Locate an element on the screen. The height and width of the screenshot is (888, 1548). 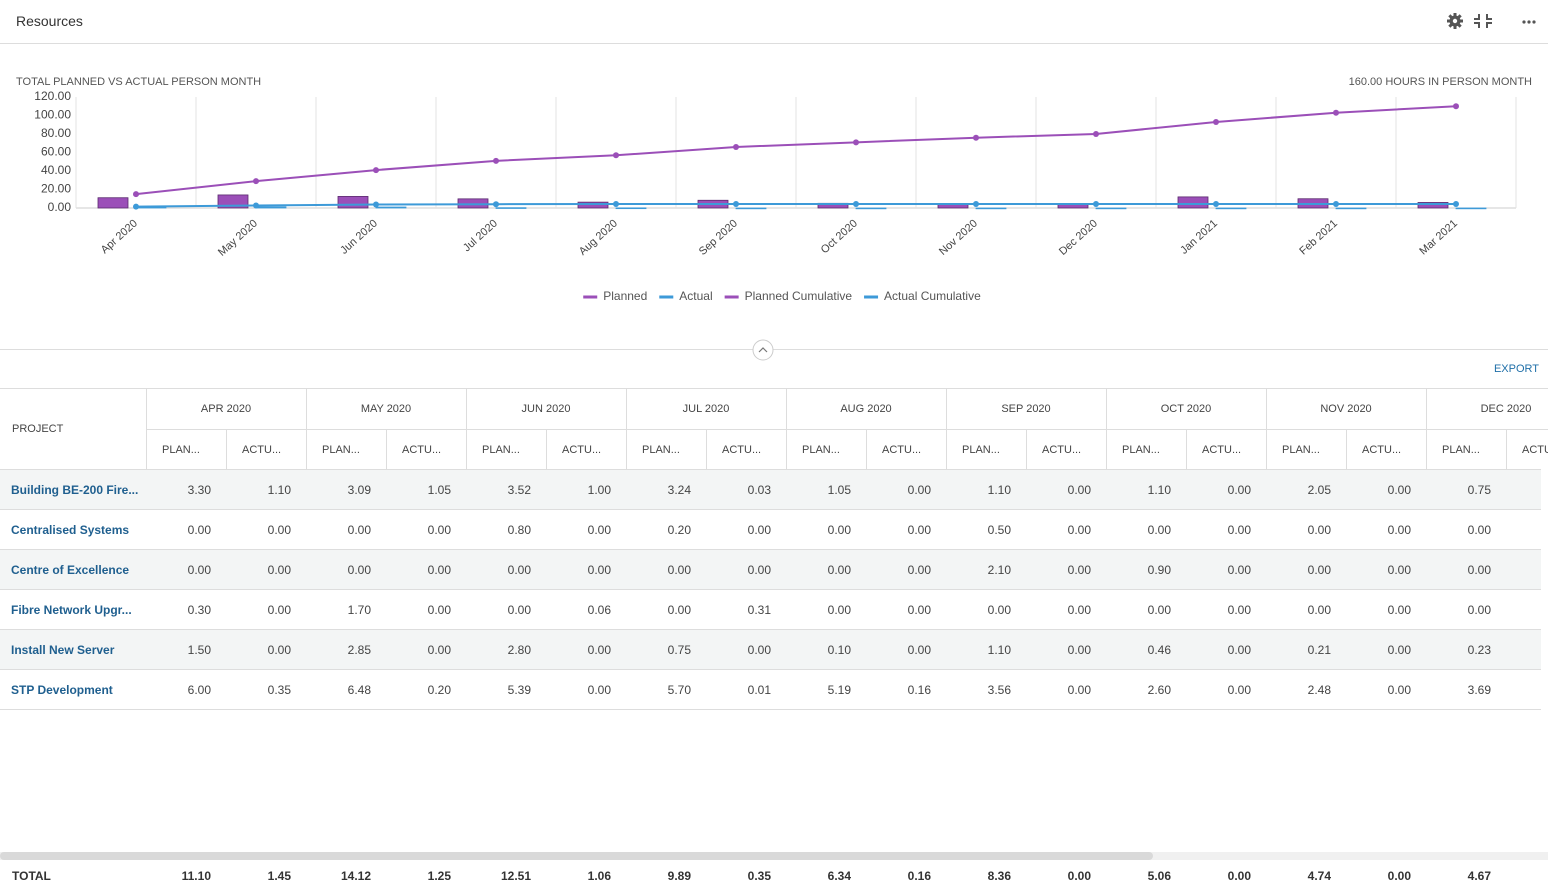
x-tick-label: Dec 2020 is located at coordinates (1078, 237).